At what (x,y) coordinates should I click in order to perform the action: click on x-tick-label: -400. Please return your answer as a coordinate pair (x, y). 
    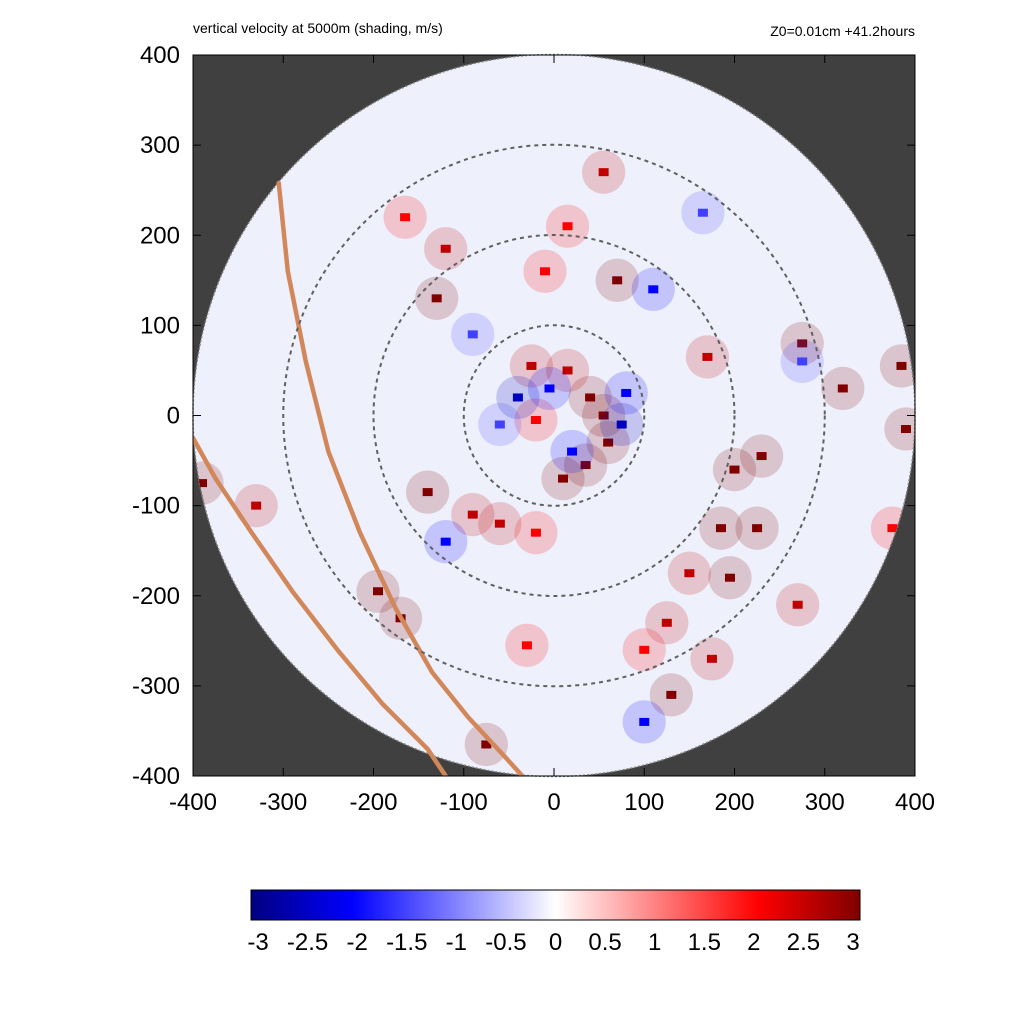
    Looking at the image, I should click on (193, 802).